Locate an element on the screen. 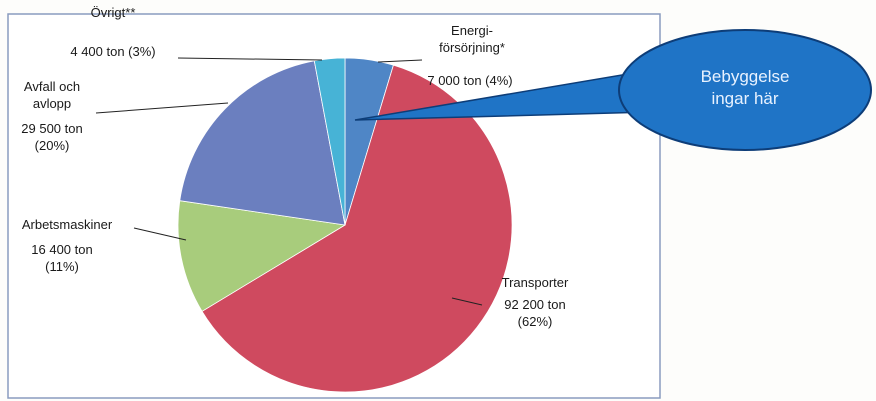 The image size is (876, 401). slice-label: Energi- försörjning* is located at coordinates (472, 39).